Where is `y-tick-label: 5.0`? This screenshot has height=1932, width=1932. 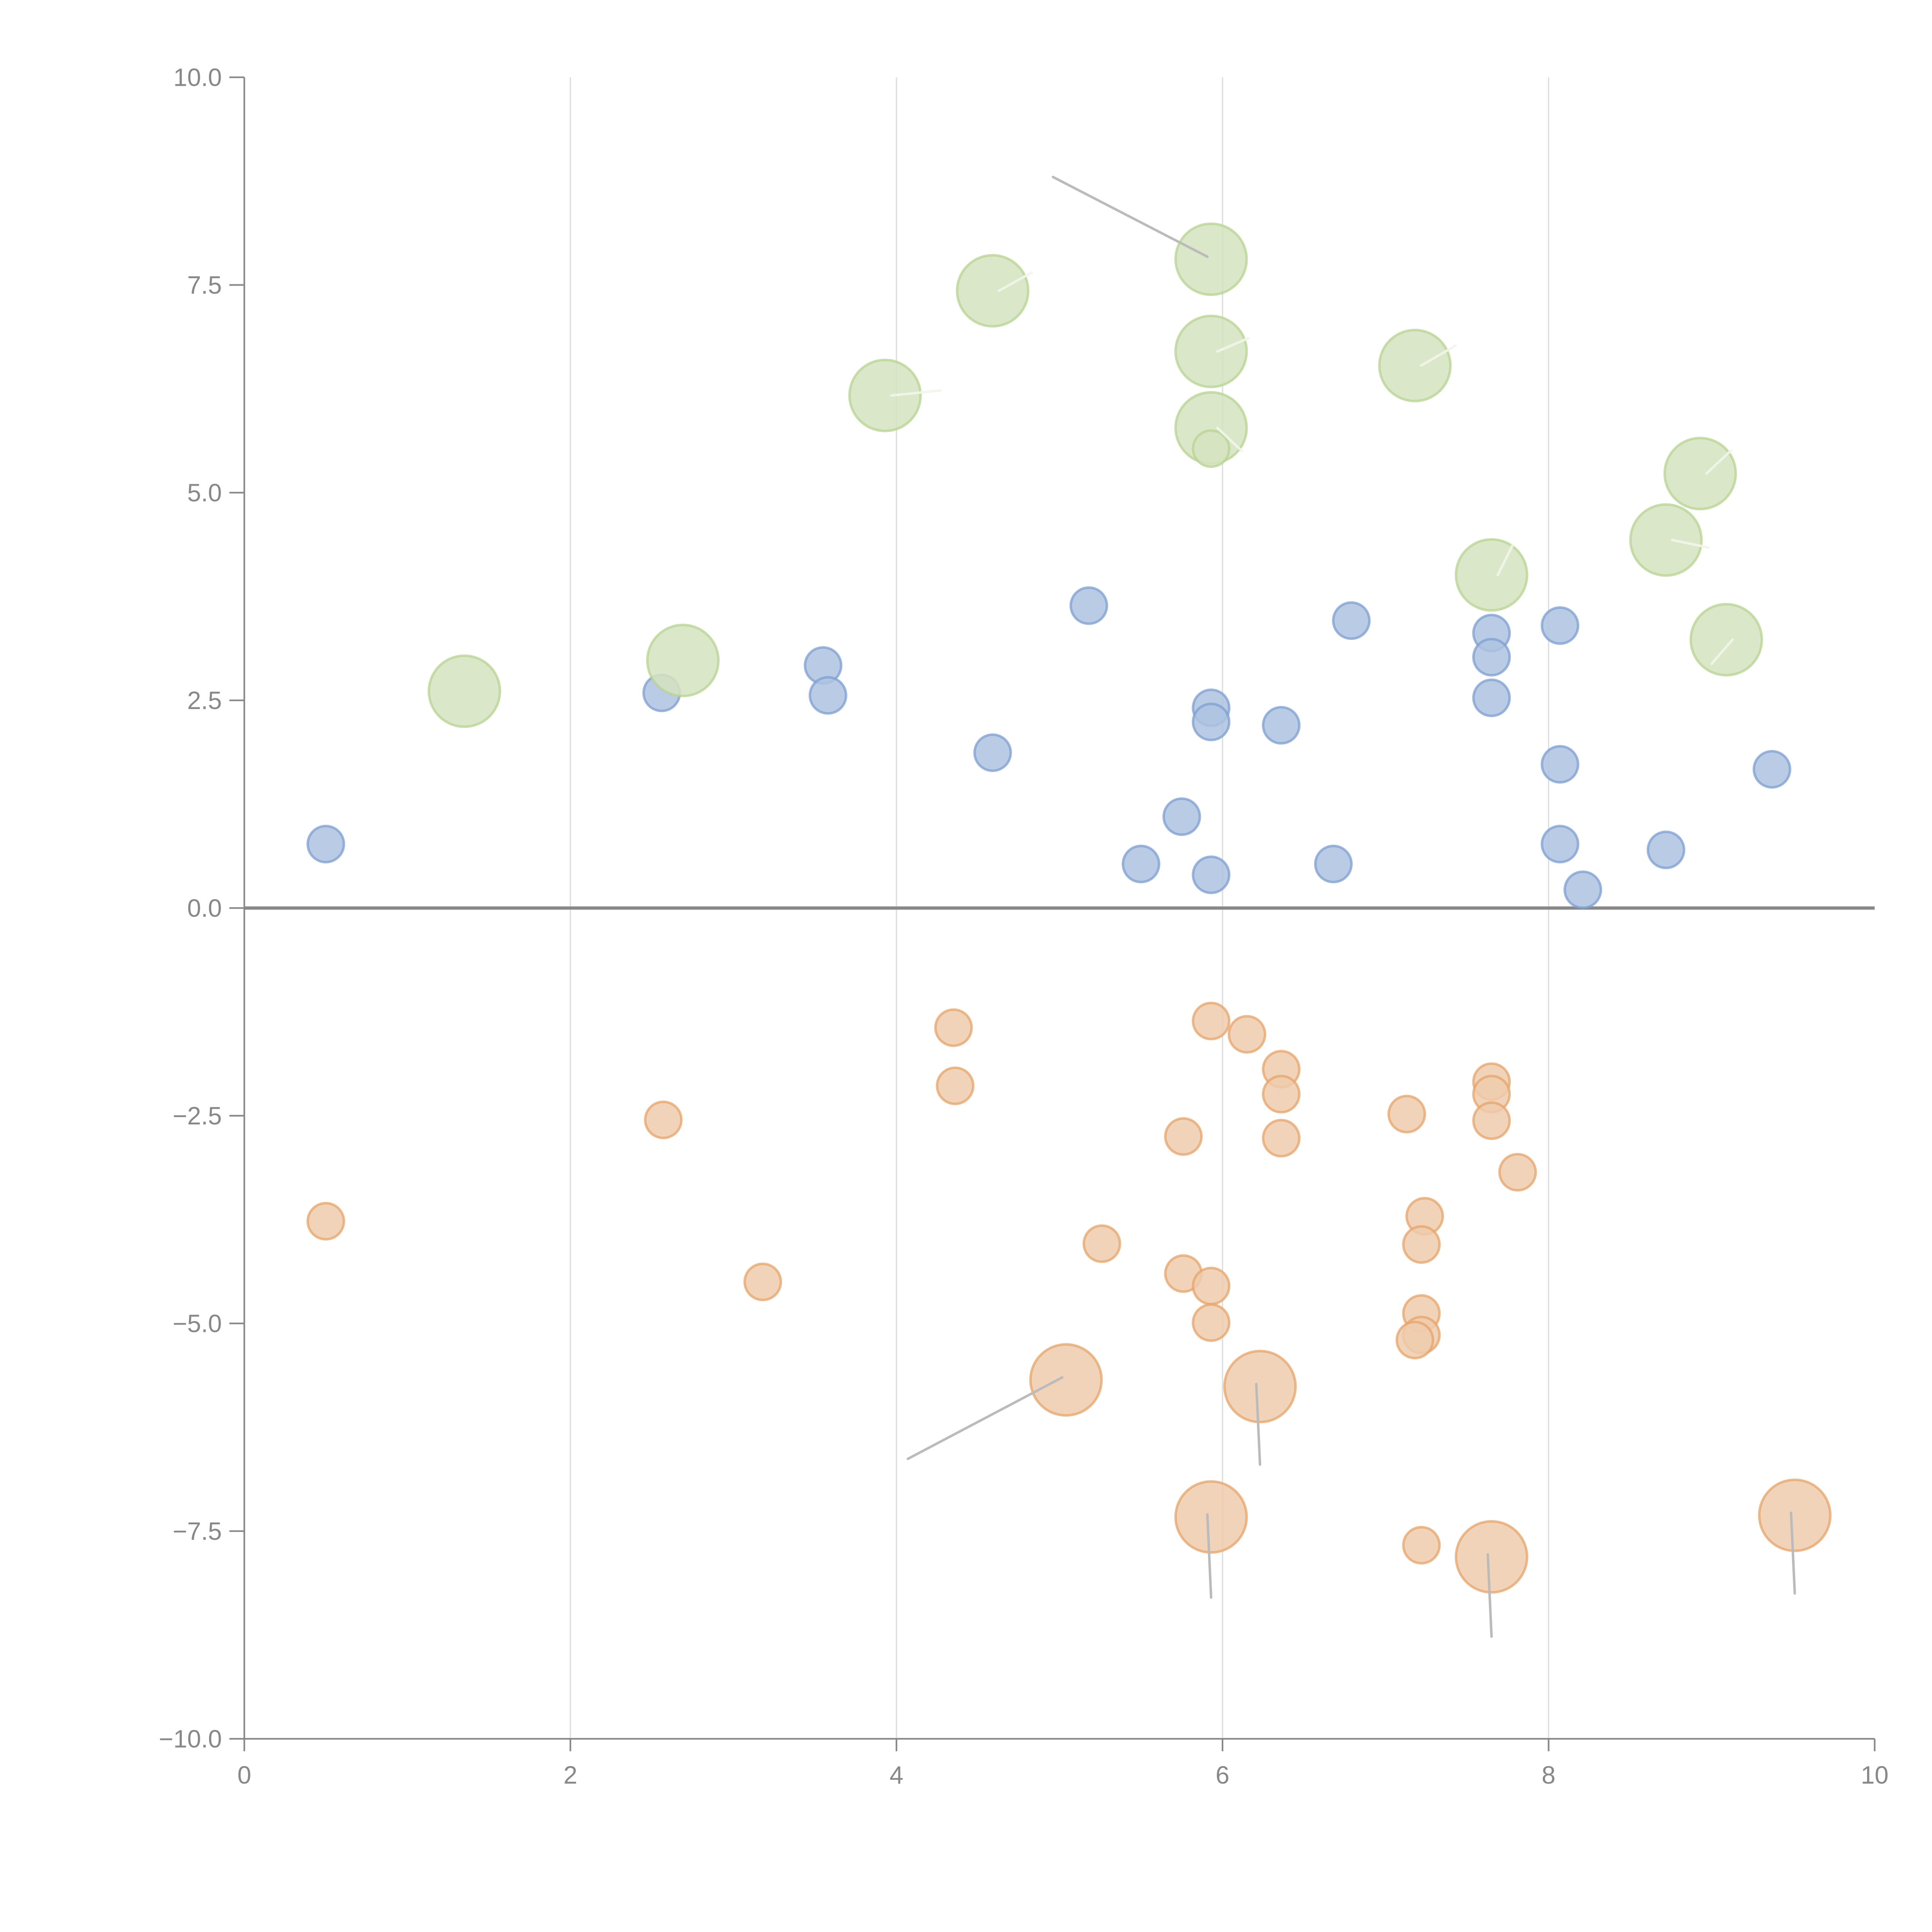
y-tick-label: 5.0 is located at coordinates (205, 493).